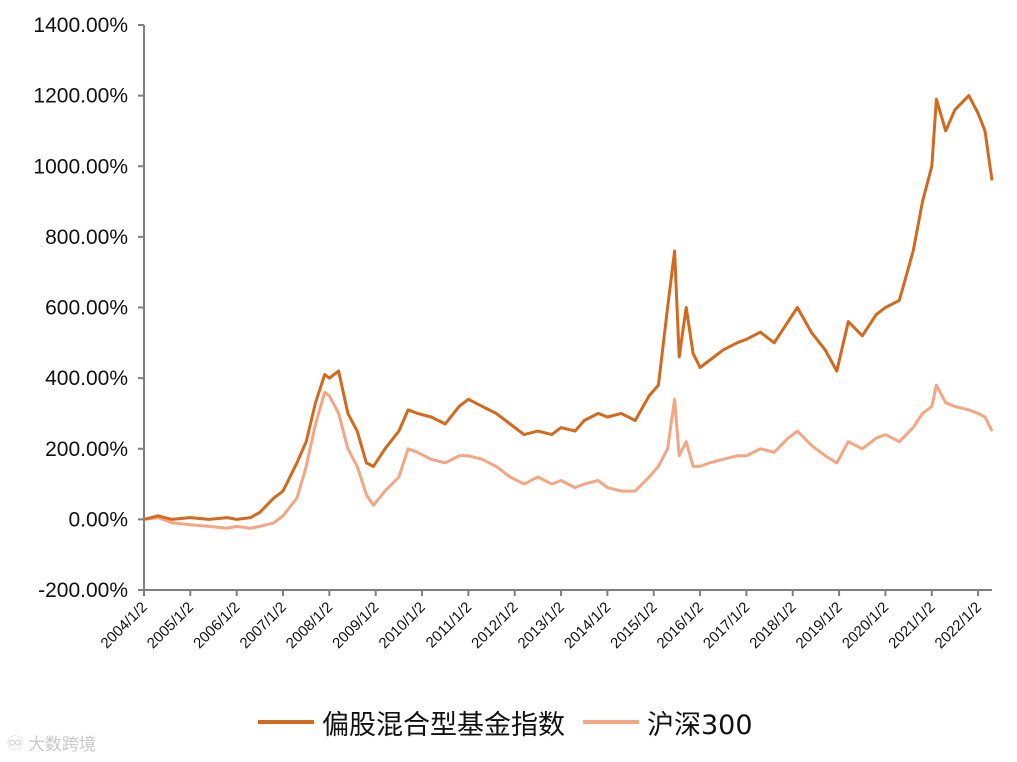 The image size is (1017, 762). Describe the element at coordinates (309, 625) in the screenshot. I see `x-tick-label: 2008/1/2` at that location.